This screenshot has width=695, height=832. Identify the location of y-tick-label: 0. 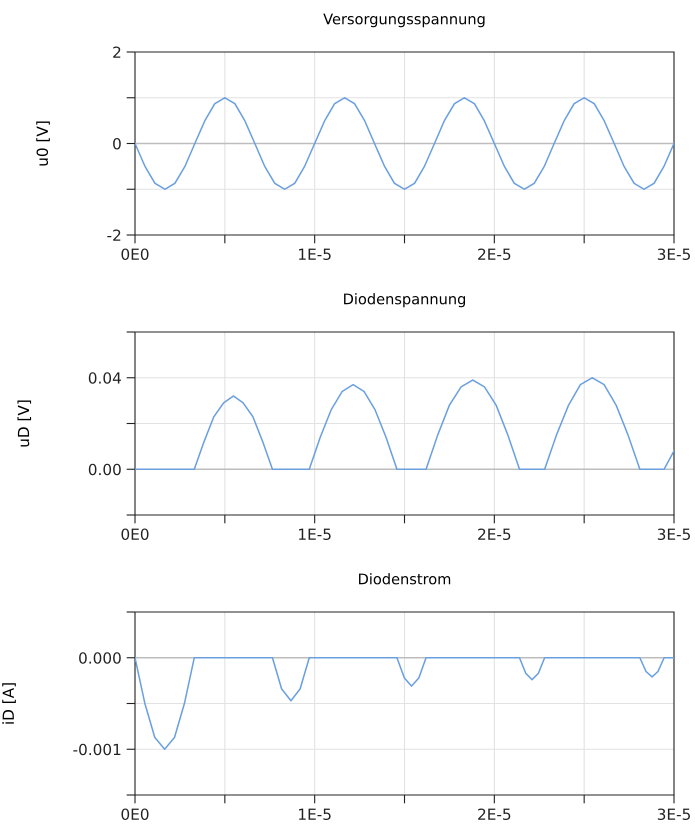
(117, 144).